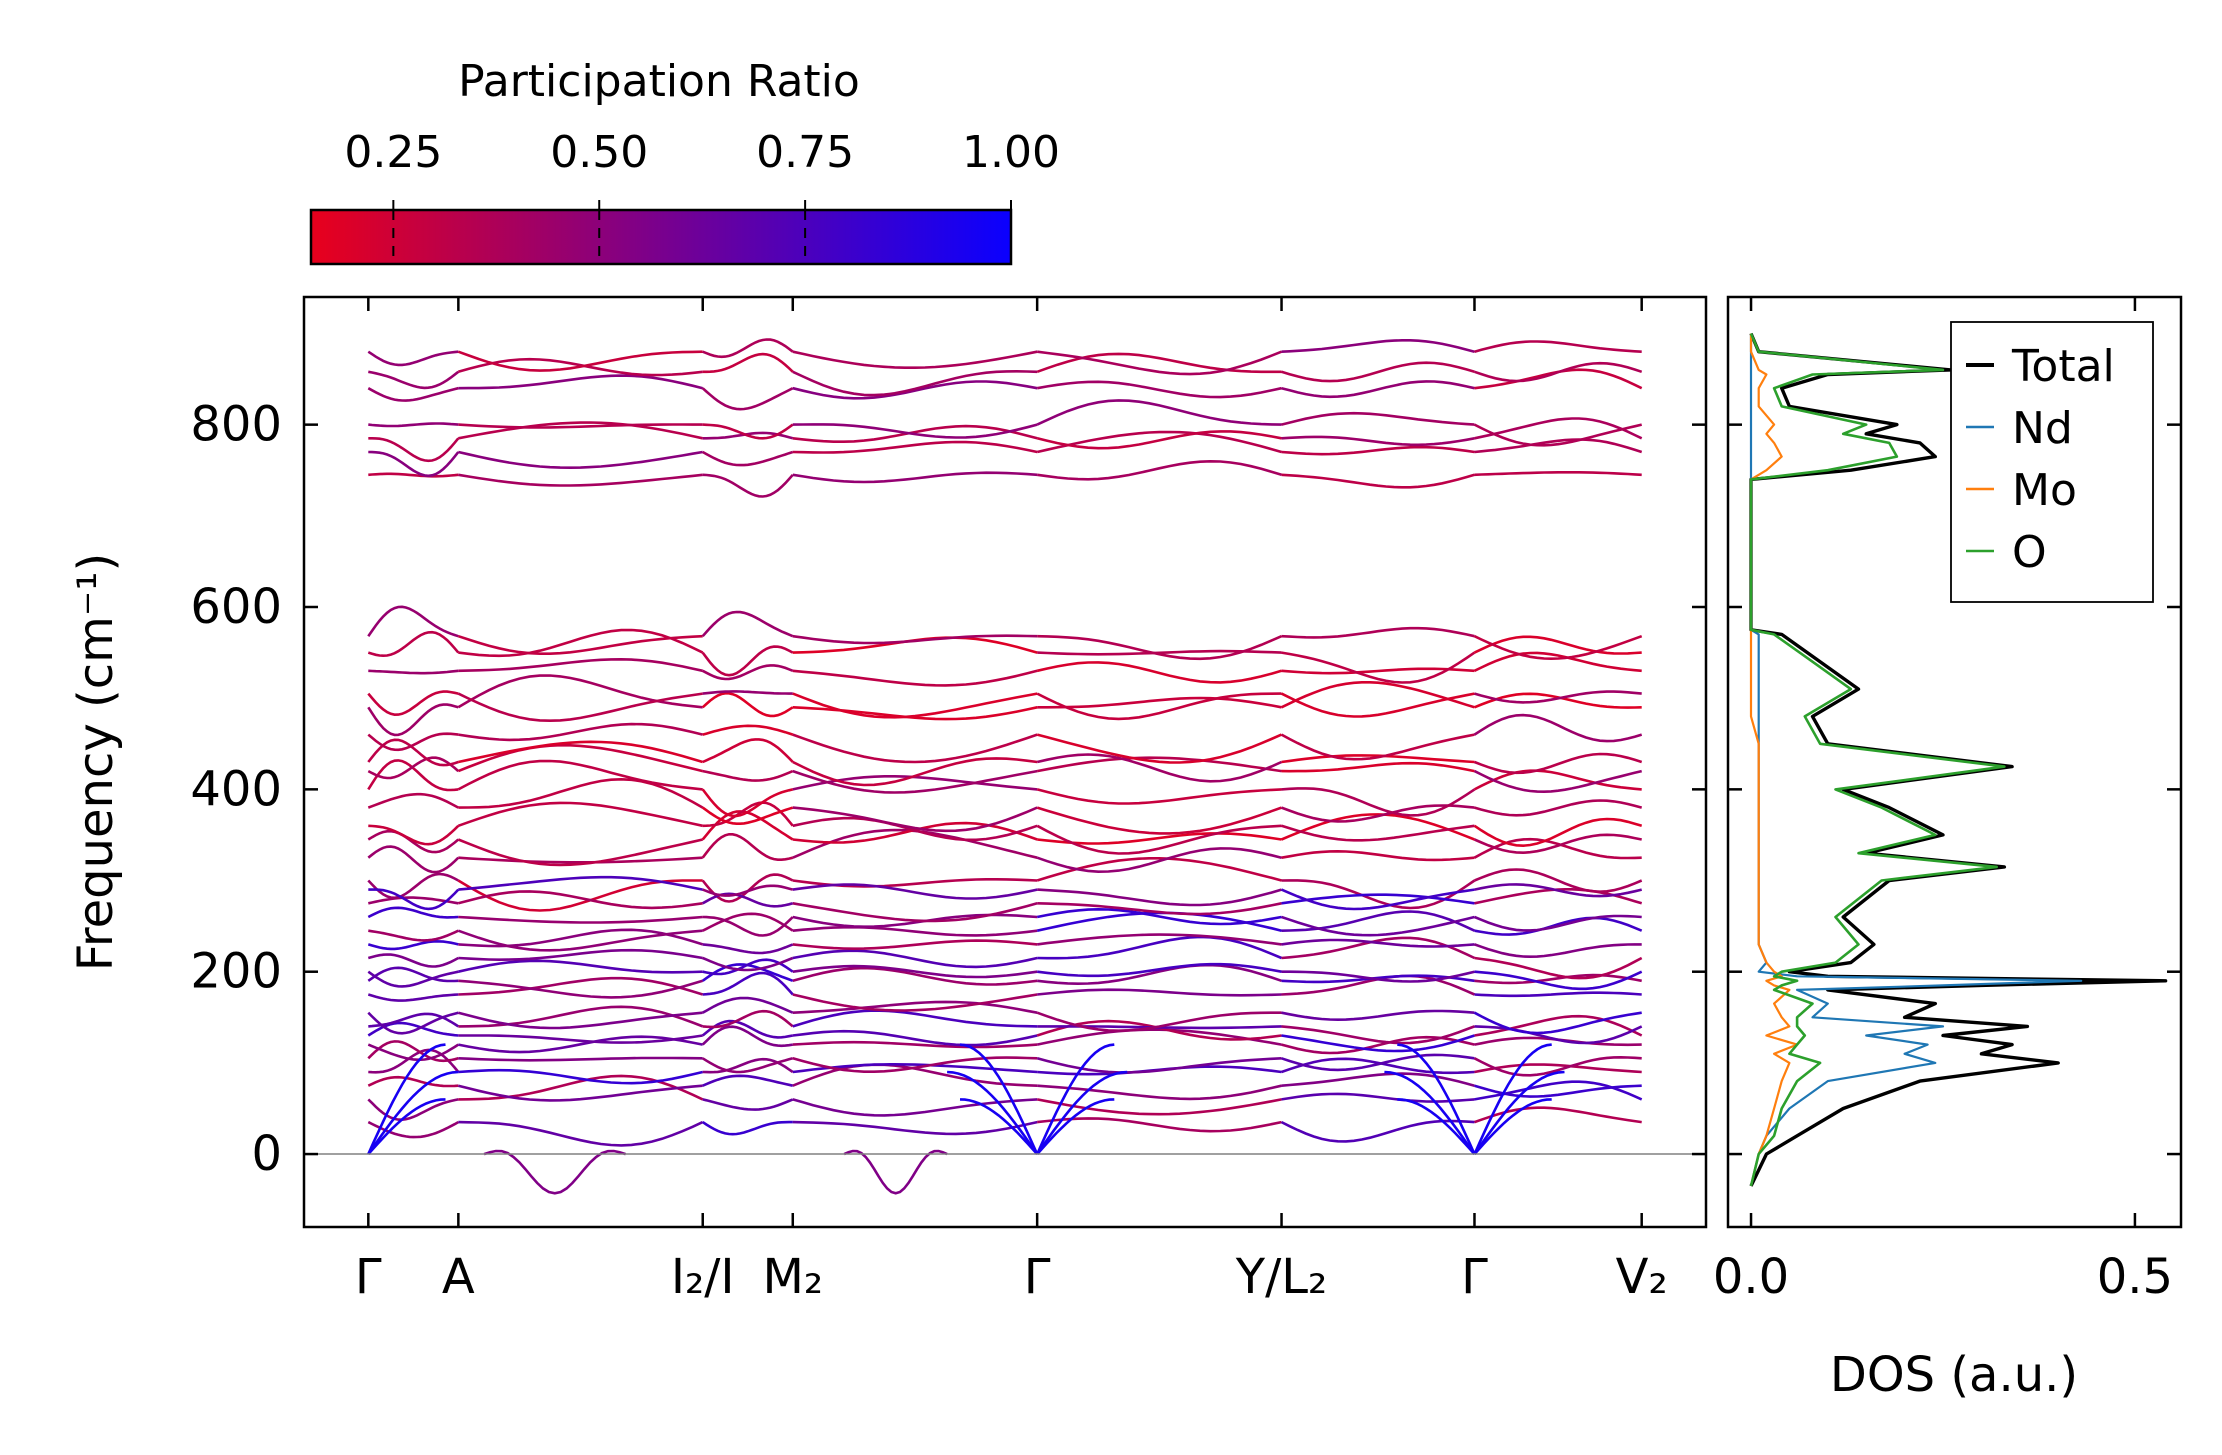 This screenshot has width=2222, height=1455. Describe the element at coordinates (1774, 760) in the screenshot. I see `dos-series-mo` at that location.